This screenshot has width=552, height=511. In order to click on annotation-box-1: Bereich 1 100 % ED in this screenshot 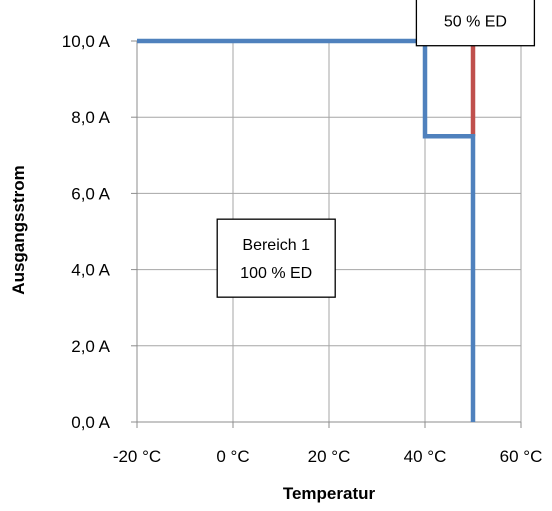, I will do `click(276, 258)`.